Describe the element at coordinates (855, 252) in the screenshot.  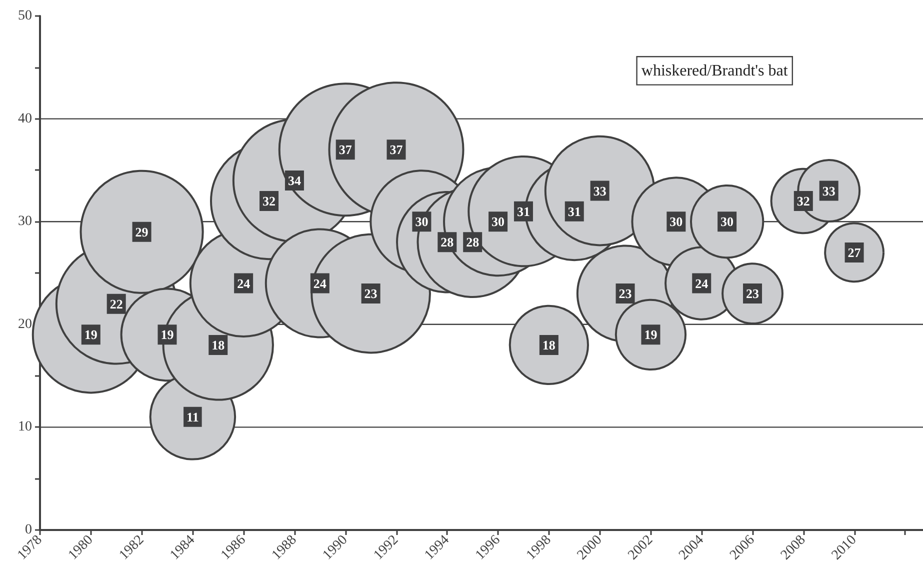
I see `data-label: 27` at that location.